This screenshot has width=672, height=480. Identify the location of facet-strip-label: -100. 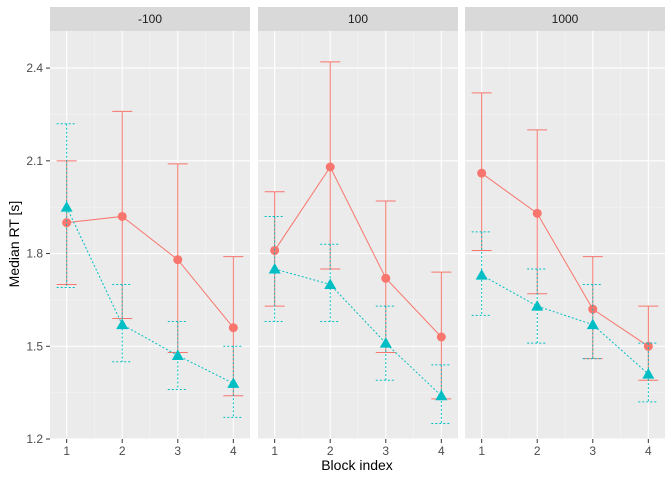
(150, 19).